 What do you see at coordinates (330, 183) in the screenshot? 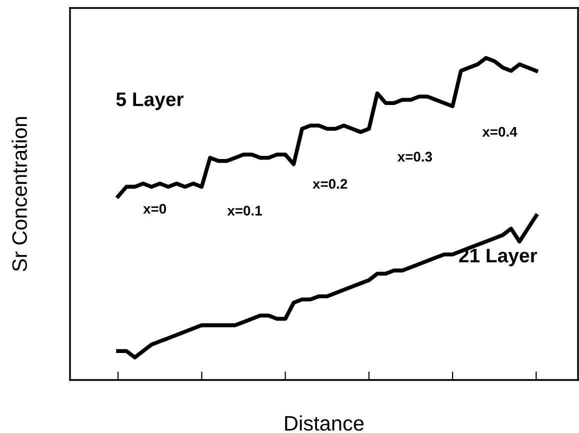
I see `annotation: x=0.2` at bounding box center [330, 183].